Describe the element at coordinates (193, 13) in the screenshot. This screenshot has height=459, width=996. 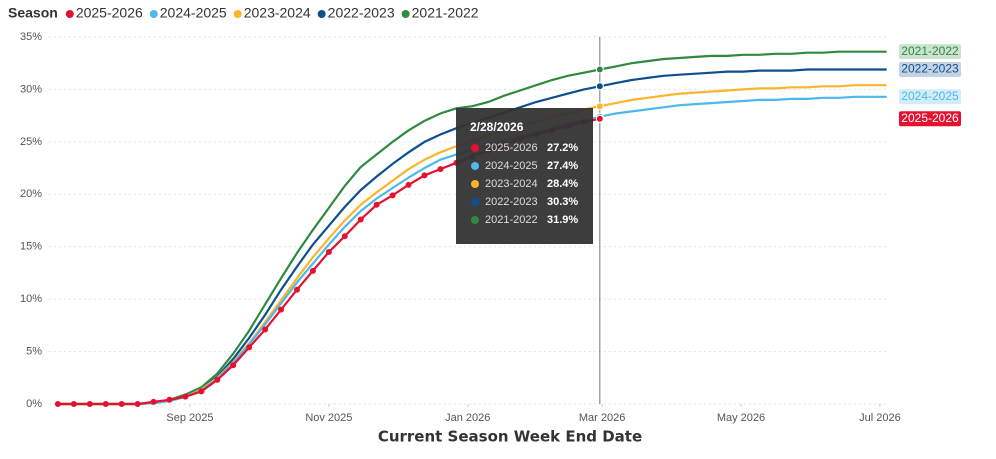
I see `legend-label: 2024-2025` at that location.